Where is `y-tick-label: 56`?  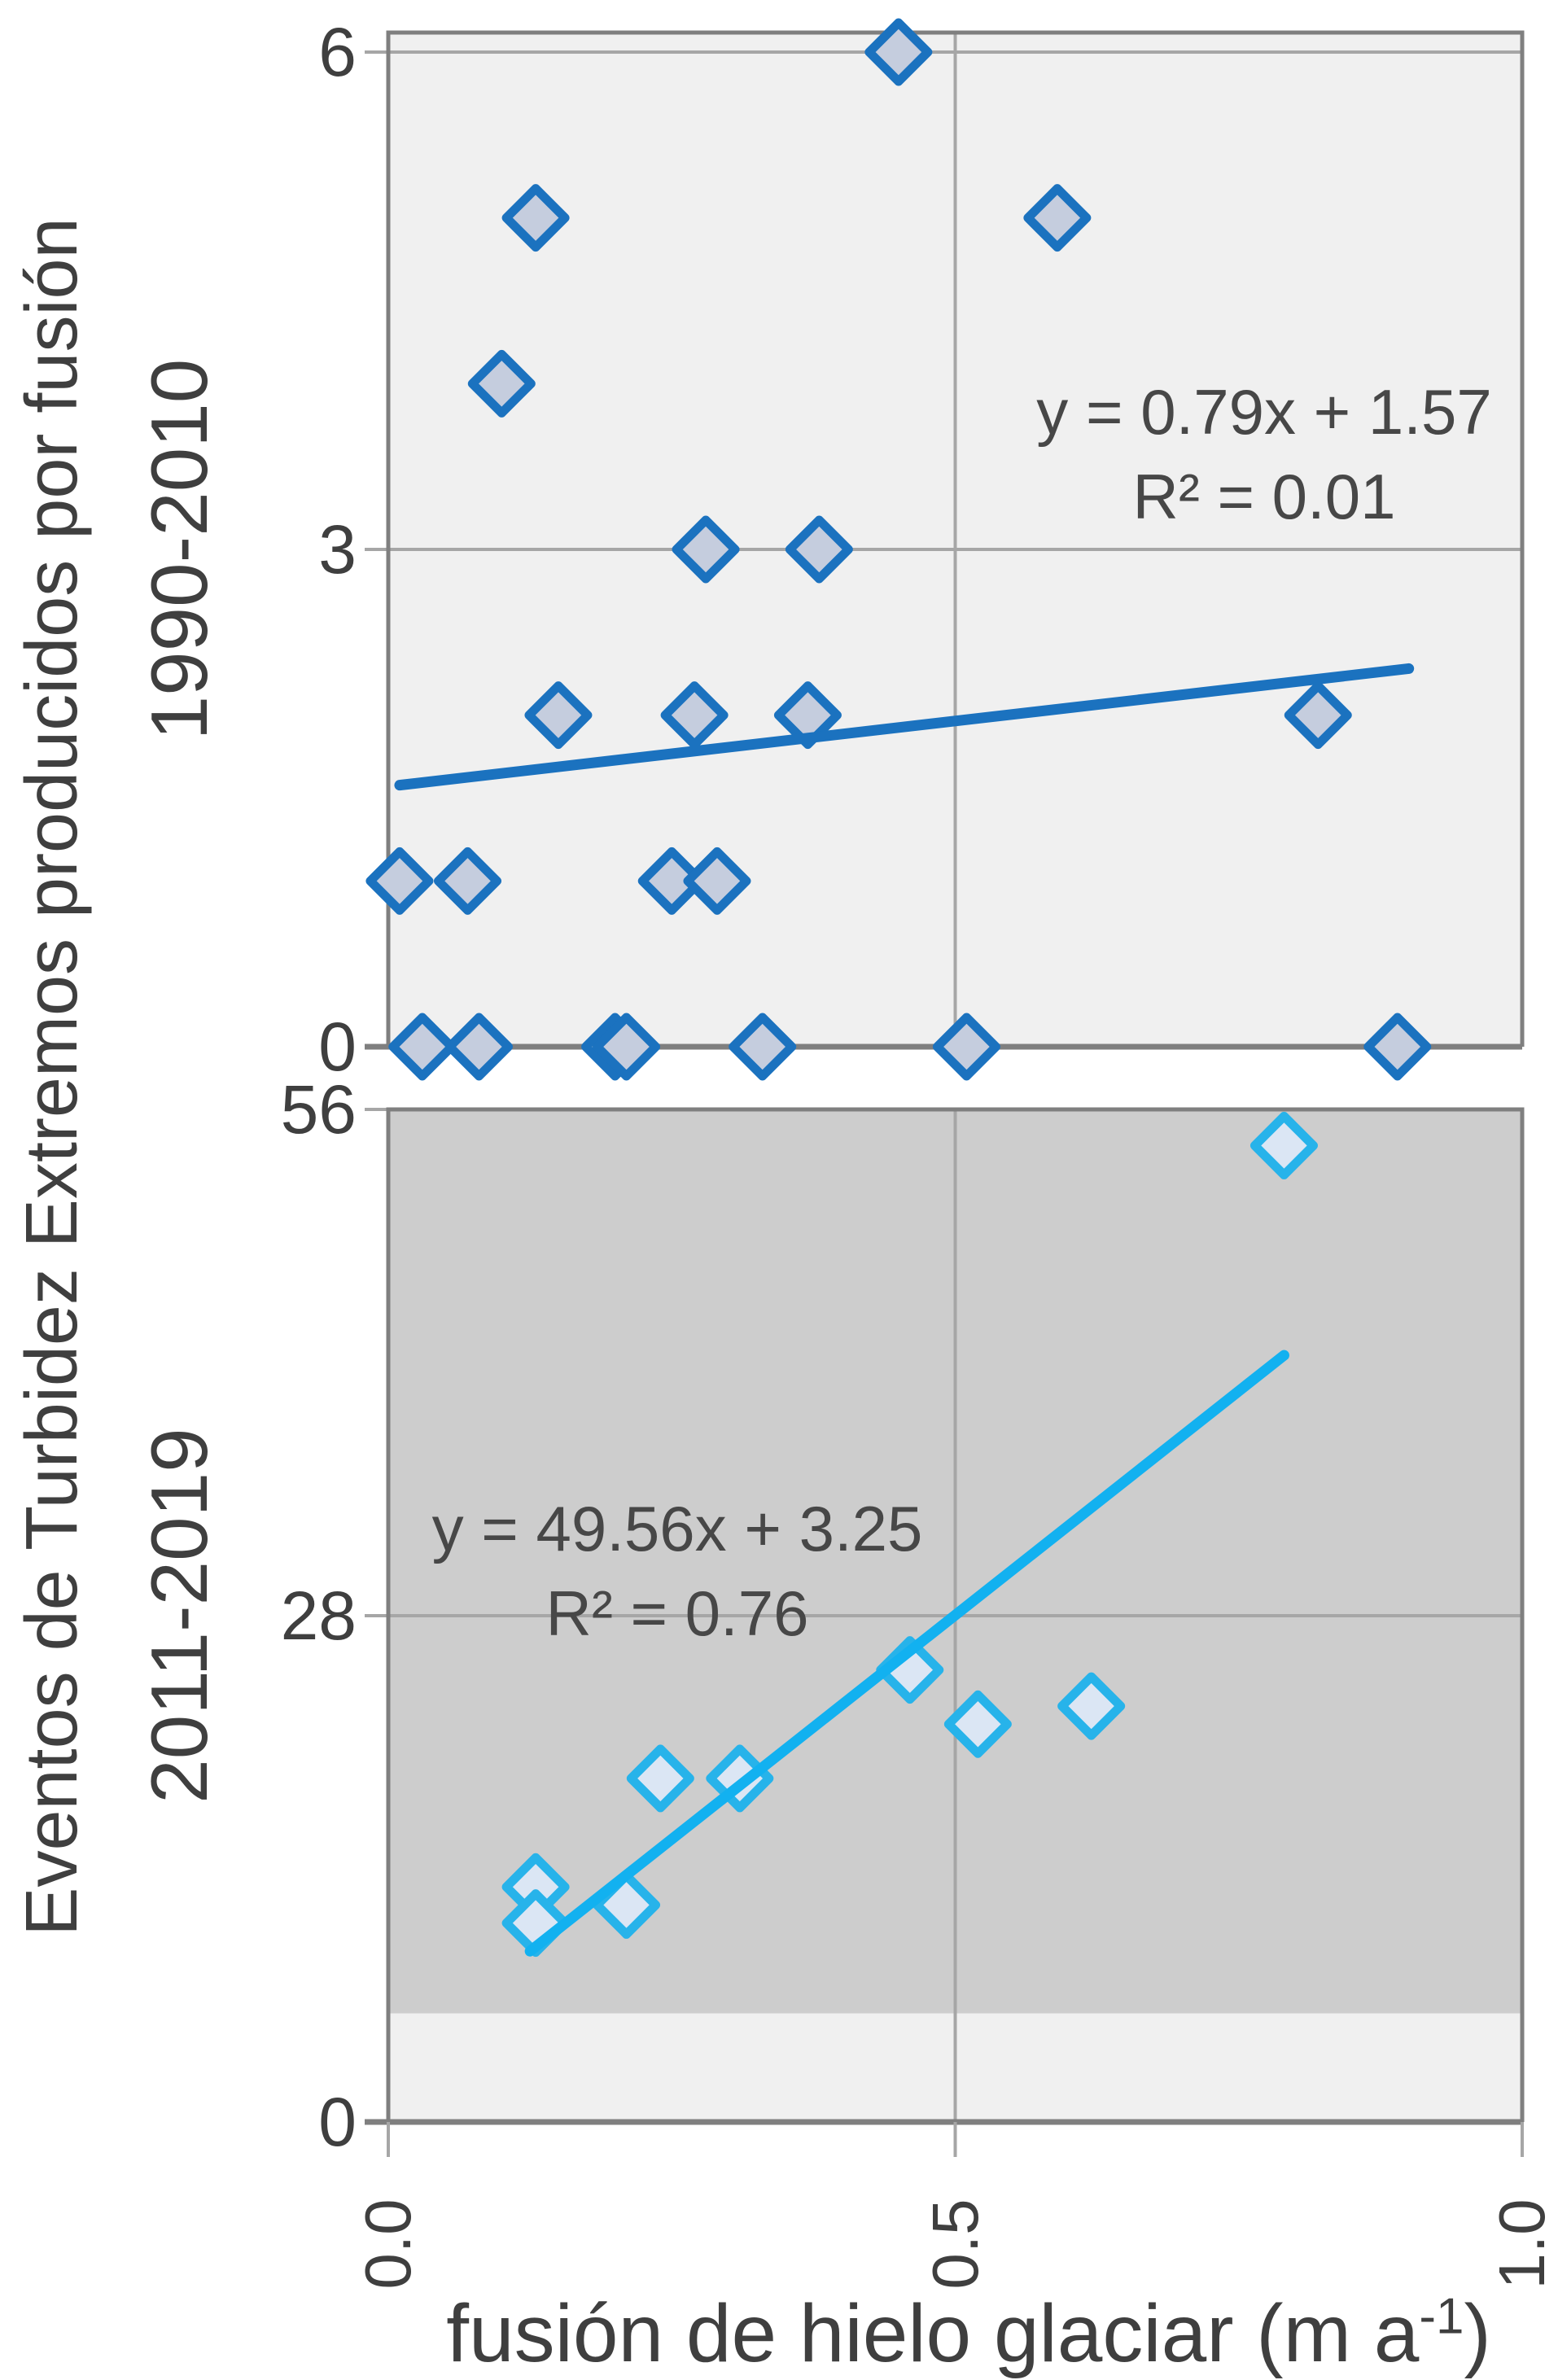 y-tick-label: 56 is located at coordinates (318, 1110).